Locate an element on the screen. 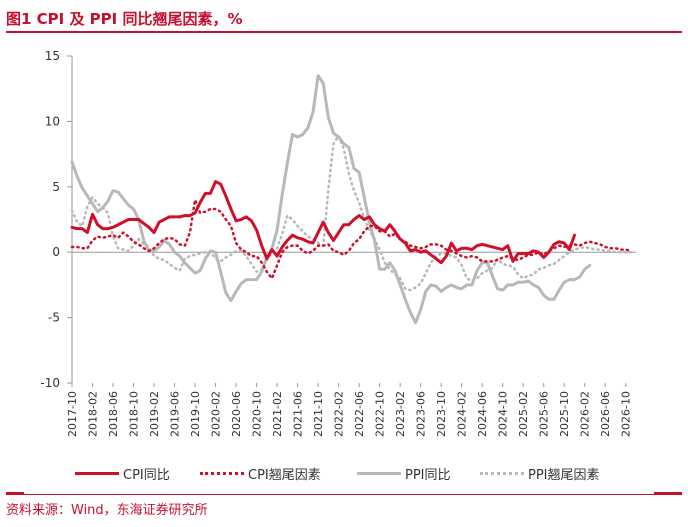 This screenshot has width=688, height=527. y-tick-label: -10 is located at coordinates (50, 383).